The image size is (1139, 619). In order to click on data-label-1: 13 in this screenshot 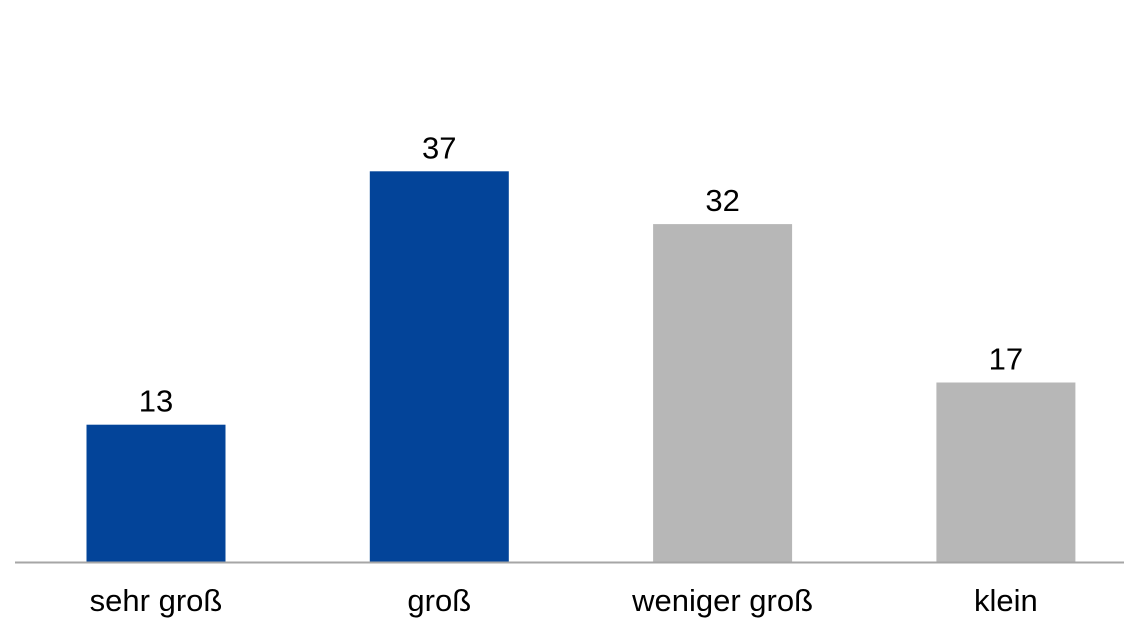, I will do `click(156, 401)`.